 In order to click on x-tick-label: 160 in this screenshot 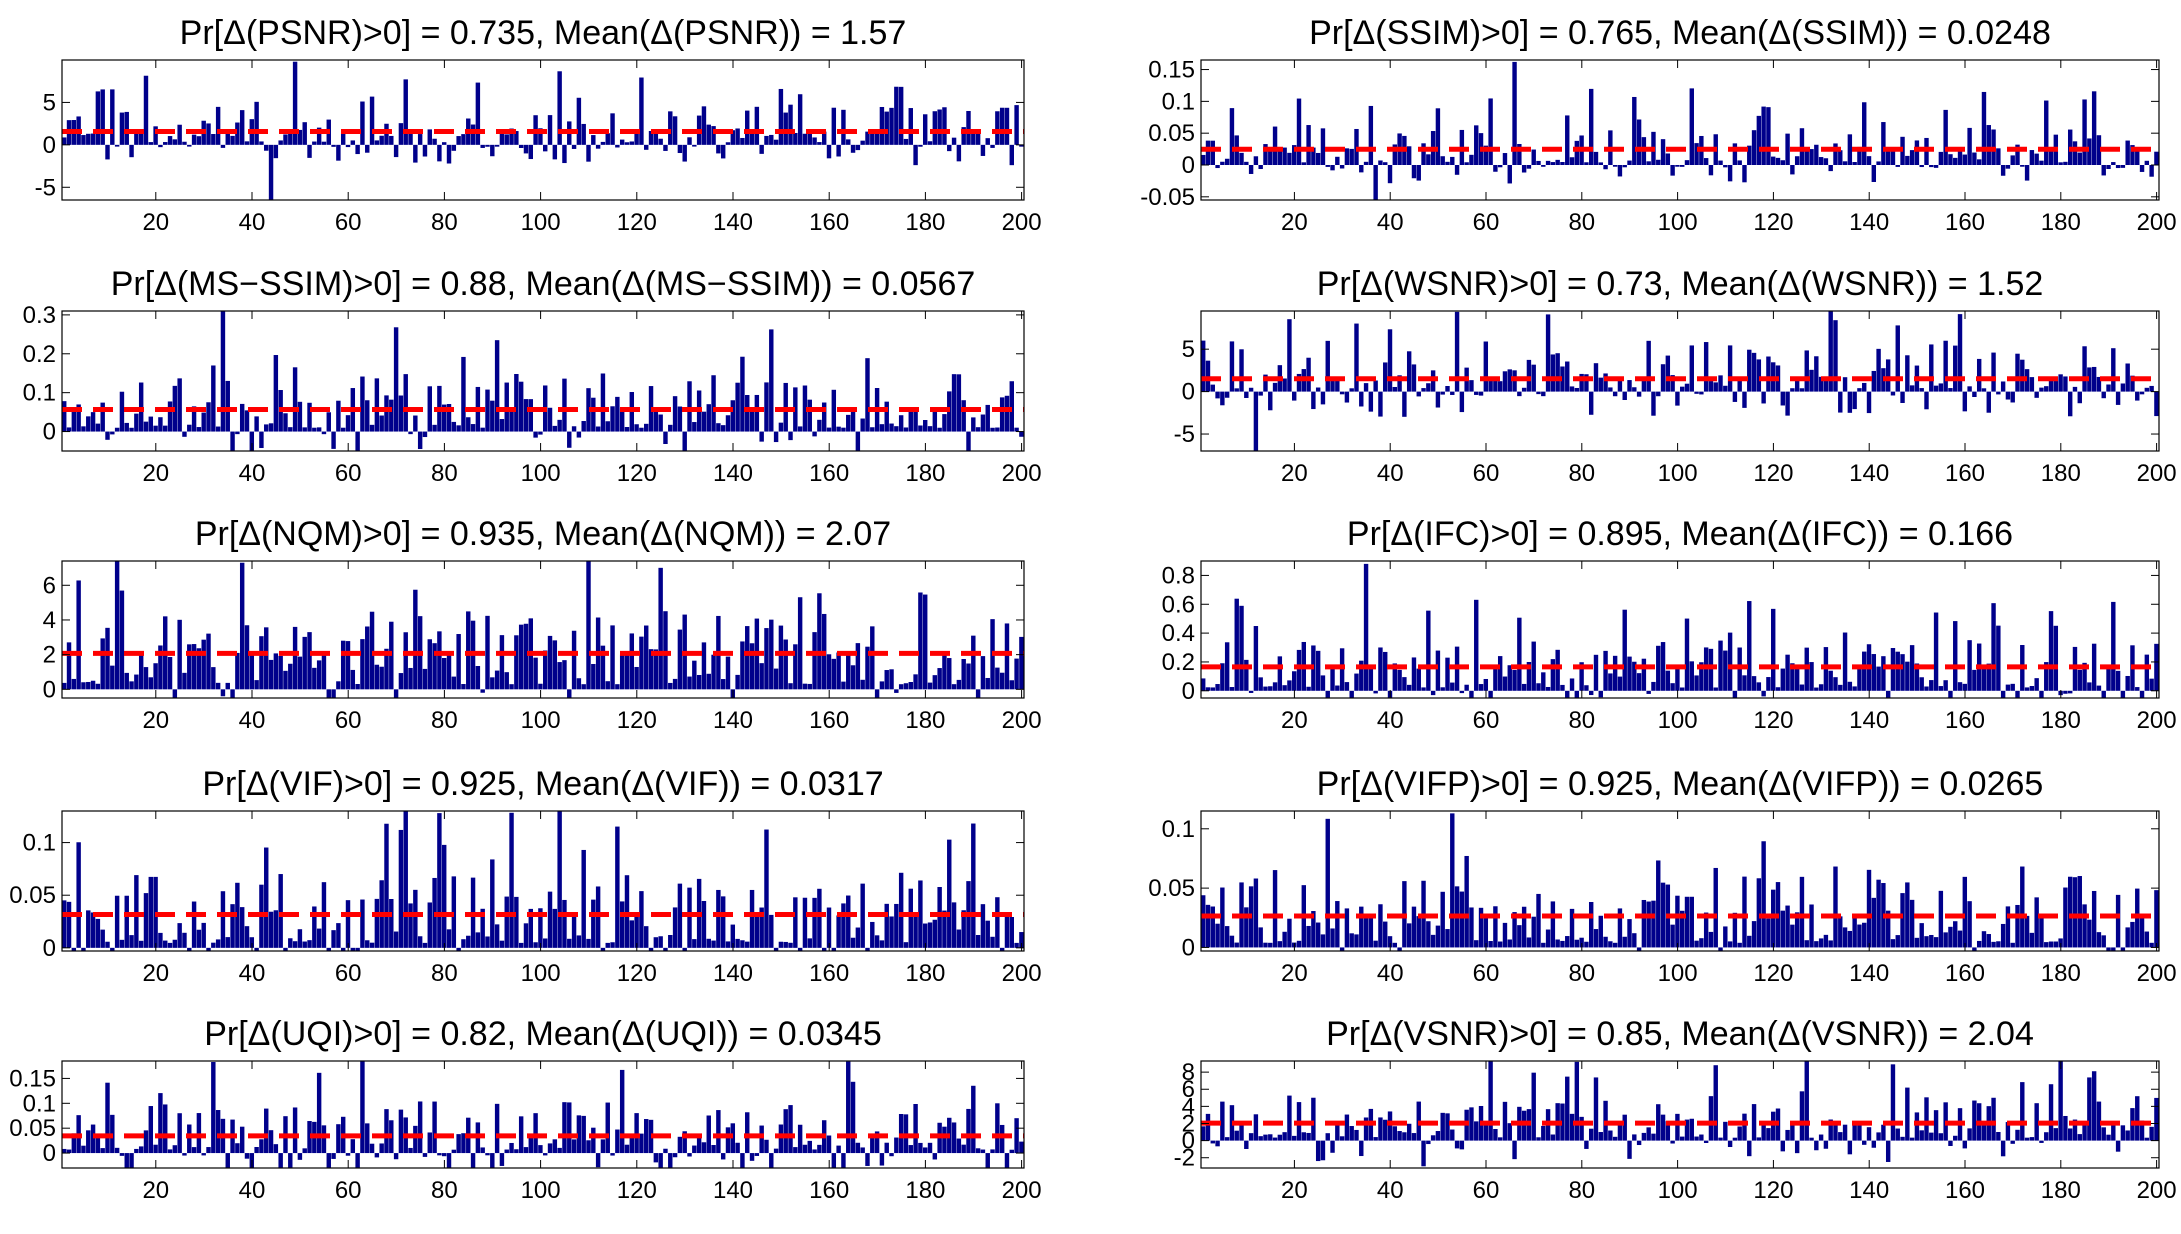, I will do `click(1965, 973)`.